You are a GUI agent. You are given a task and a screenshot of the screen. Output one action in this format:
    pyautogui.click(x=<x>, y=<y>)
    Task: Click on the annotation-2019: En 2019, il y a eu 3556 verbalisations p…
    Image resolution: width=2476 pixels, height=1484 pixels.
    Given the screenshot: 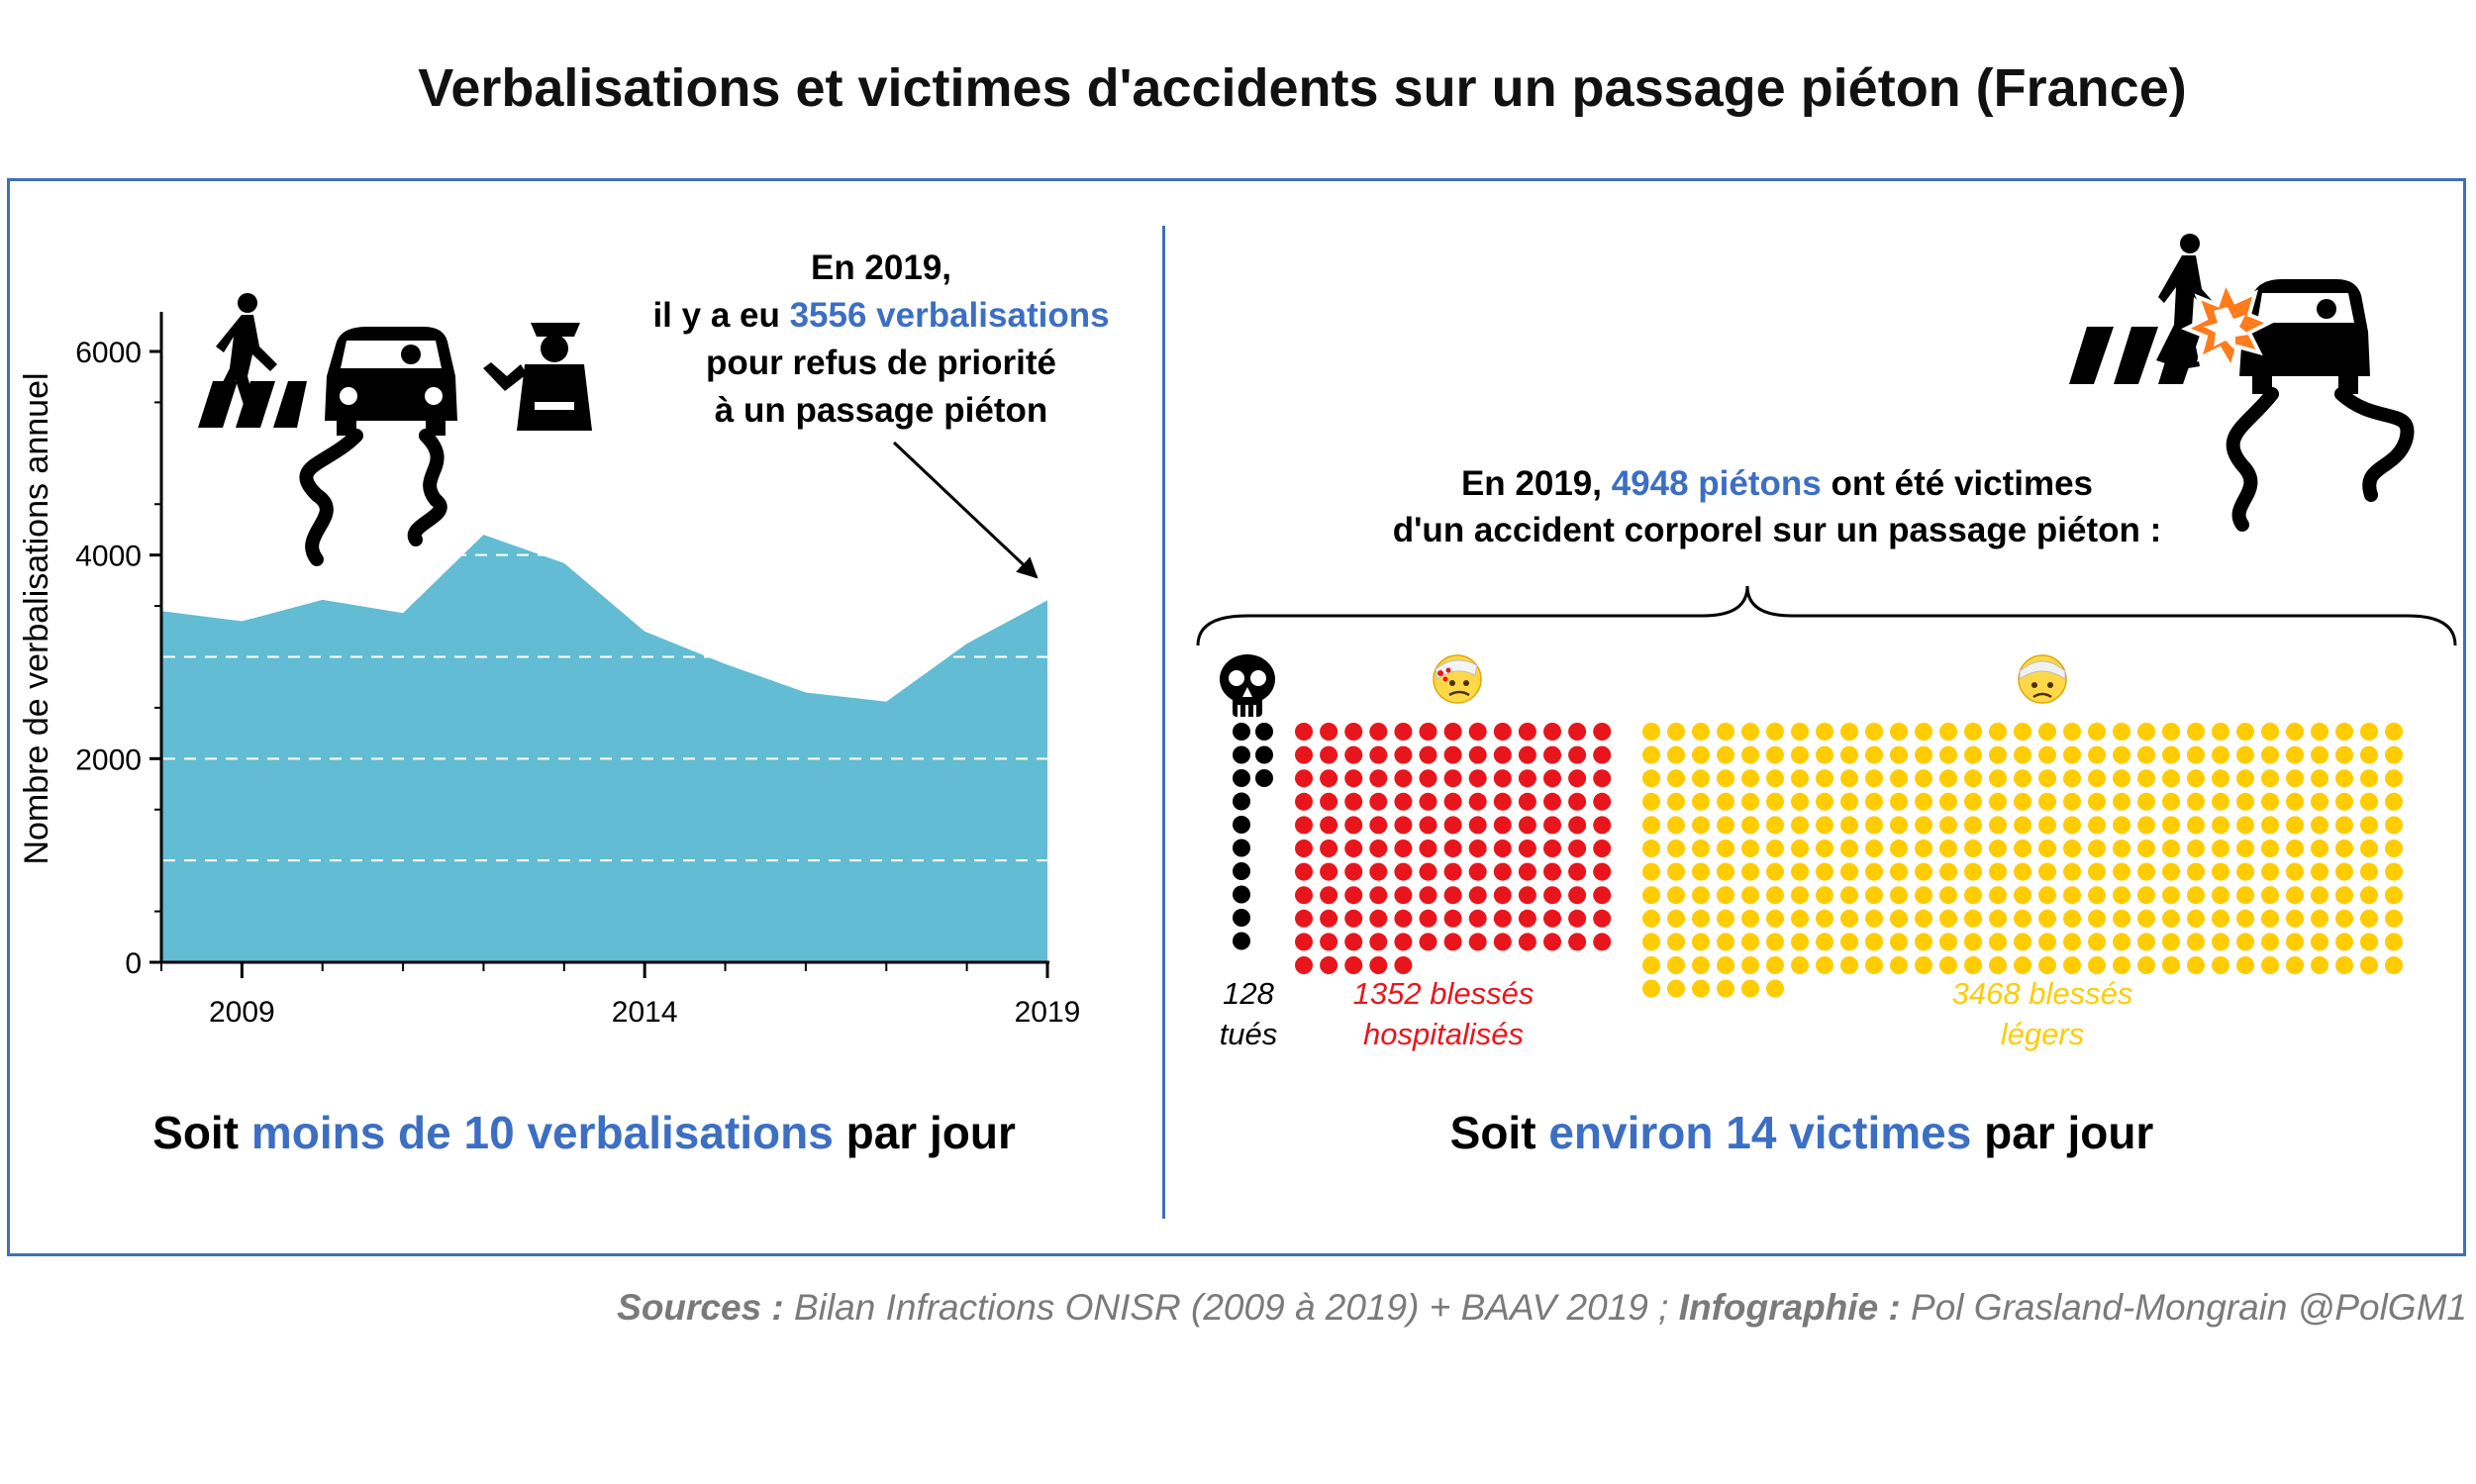 What is the action you would take?
    pyautogui.click(x=881, y=413)
    